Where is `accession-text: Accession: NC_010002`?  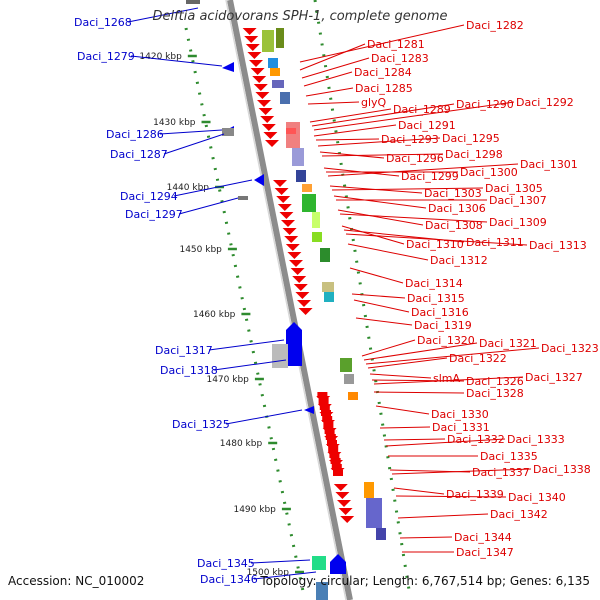 accession-text: Accession: NC_010002 is located at coordinates (76, 581).